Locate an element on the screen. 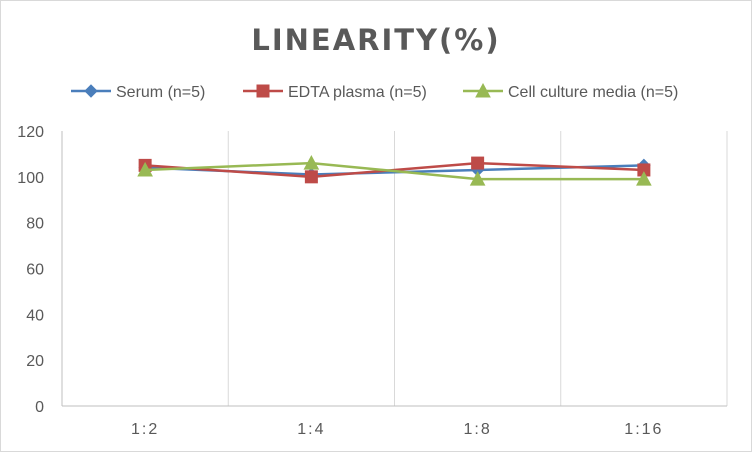  series-layer is located at coordinates (394, 170).